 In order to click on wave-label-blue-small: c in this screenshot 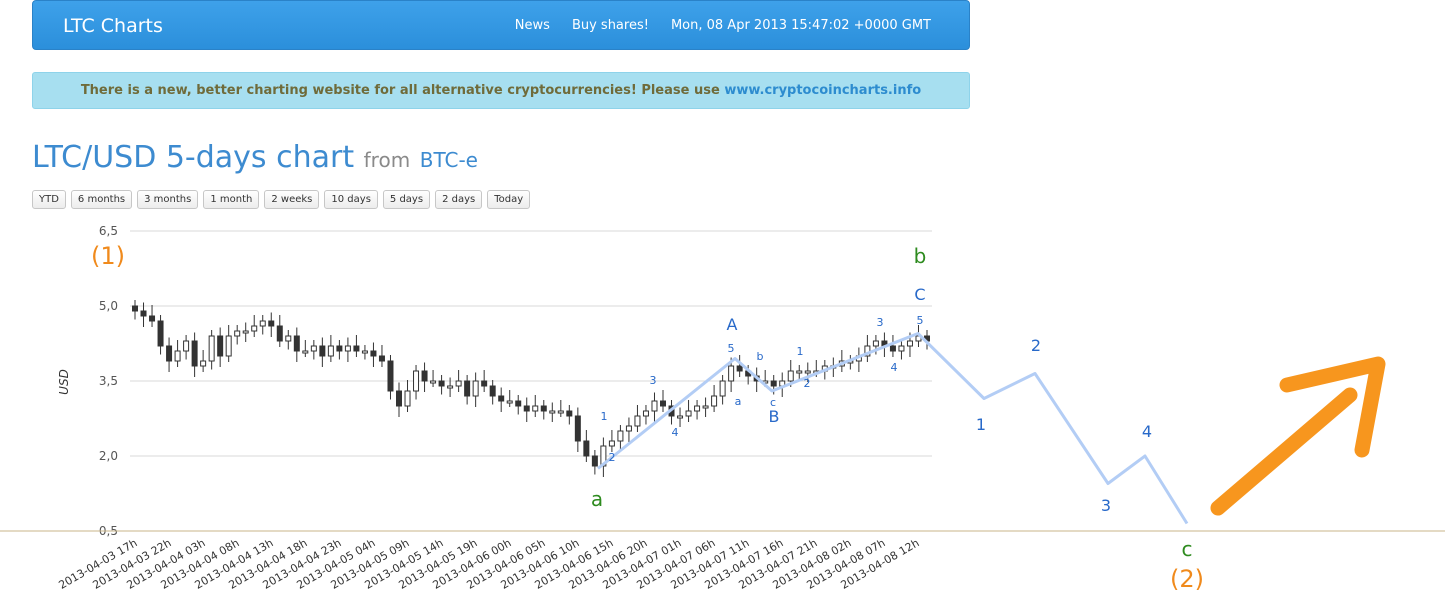, I will do `click(773, 402)`.